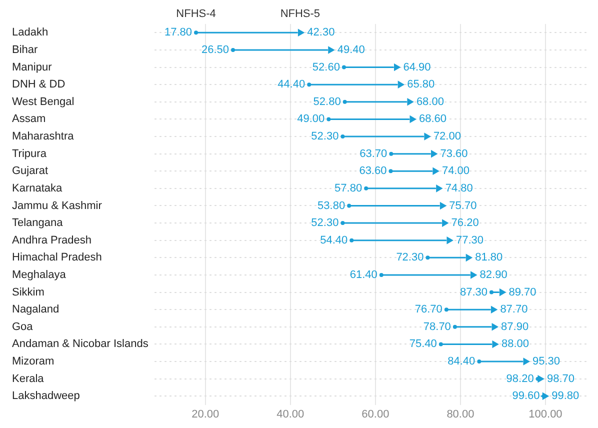  What do you see at coordinates (32, 67) in the screenshot?
I see `y-tick-label: Manipur` at bounding box center [32, 67].